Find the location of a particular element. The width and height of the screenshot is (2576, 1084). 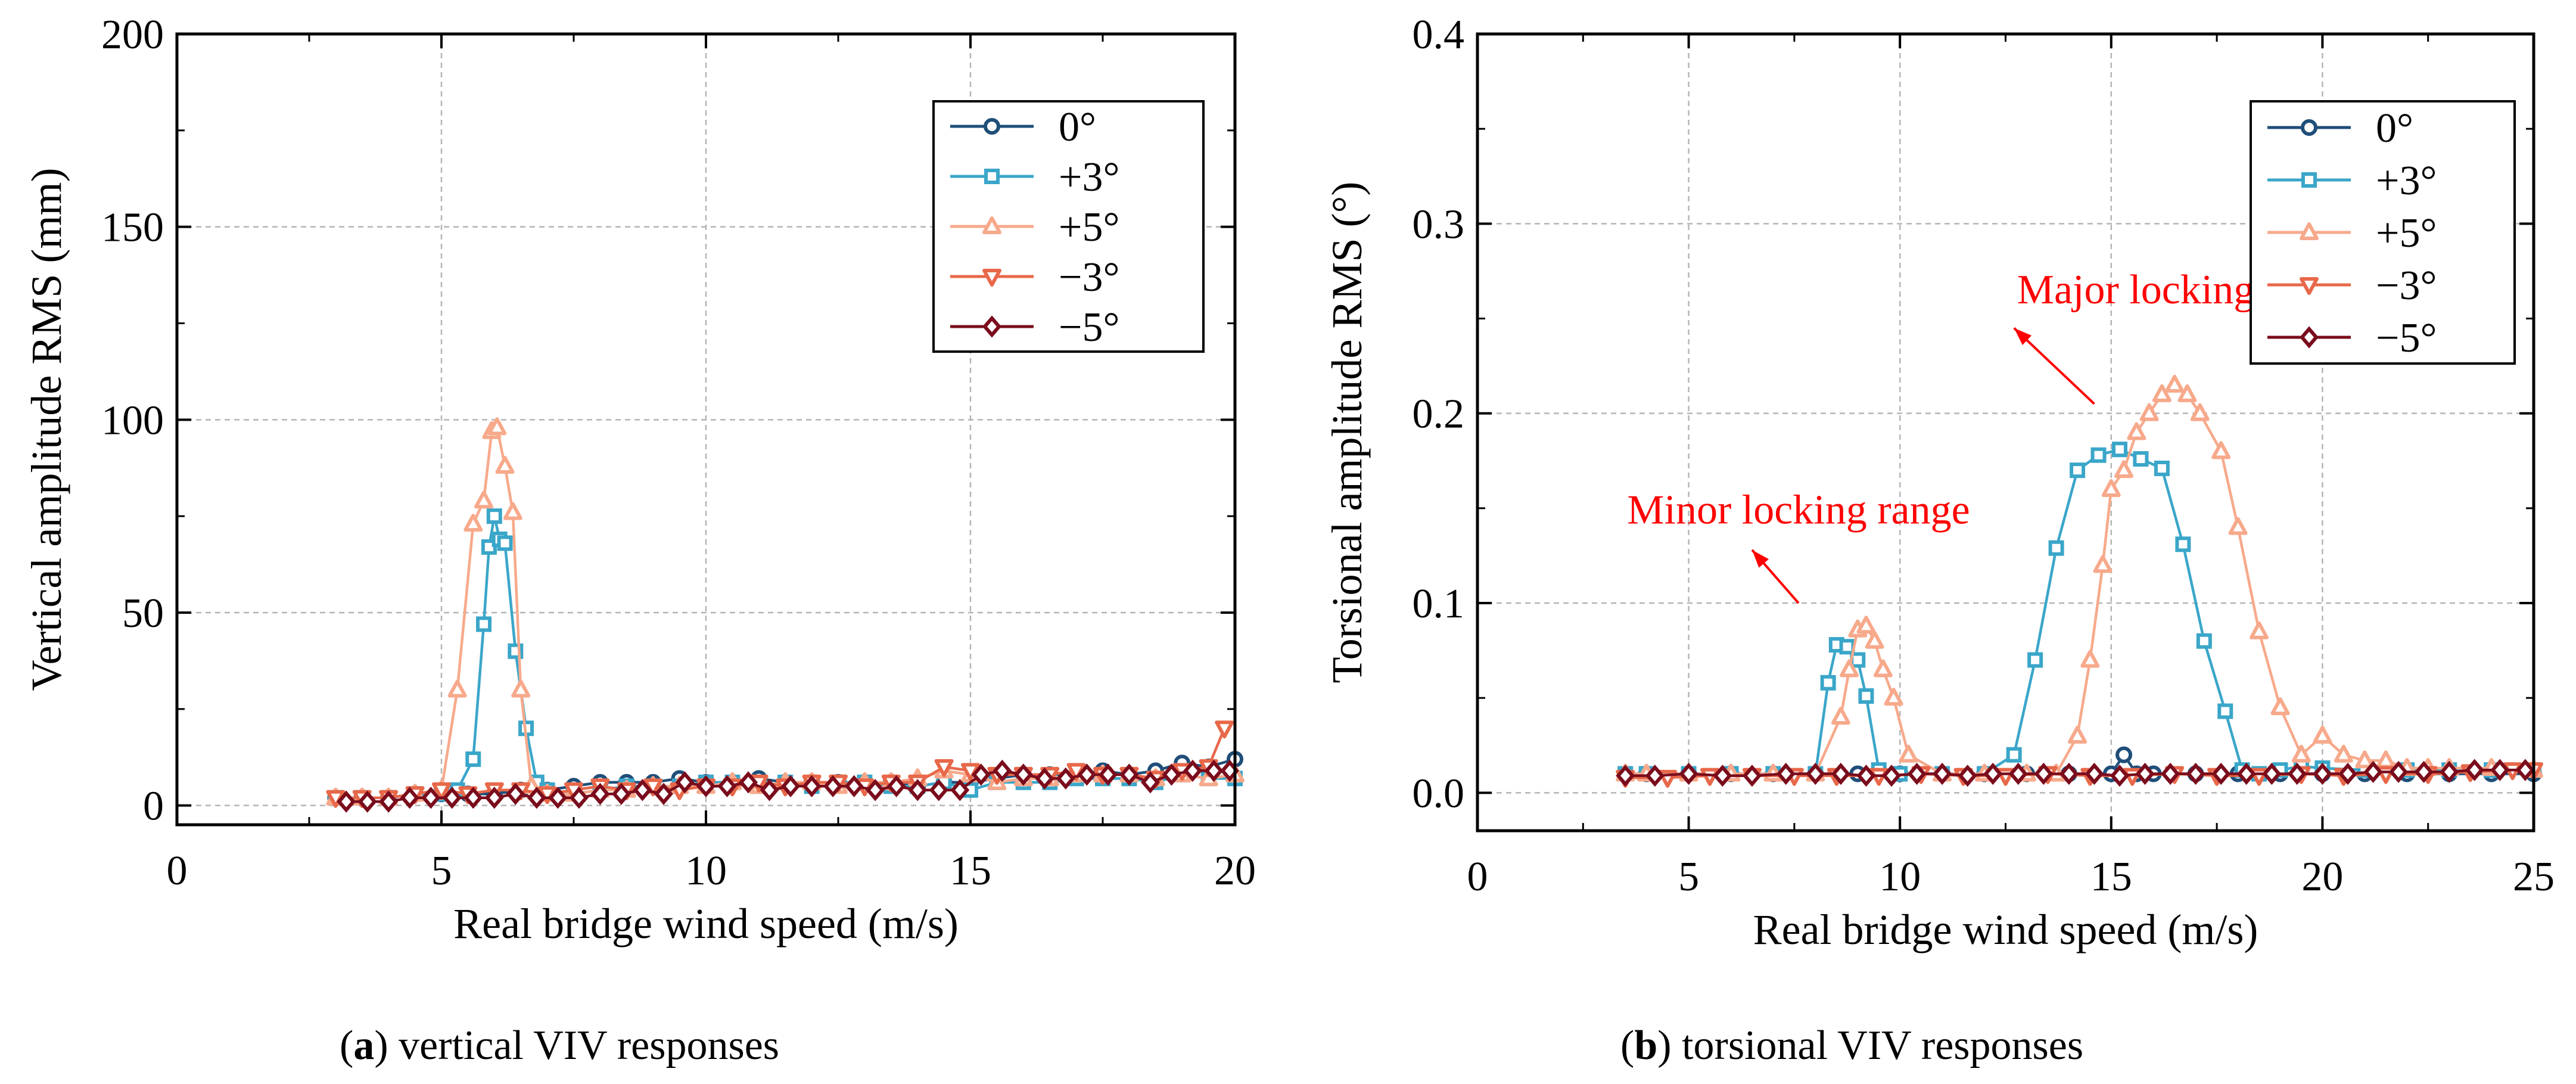

annotation-arrowhead is located at coordinates (2023, 337).